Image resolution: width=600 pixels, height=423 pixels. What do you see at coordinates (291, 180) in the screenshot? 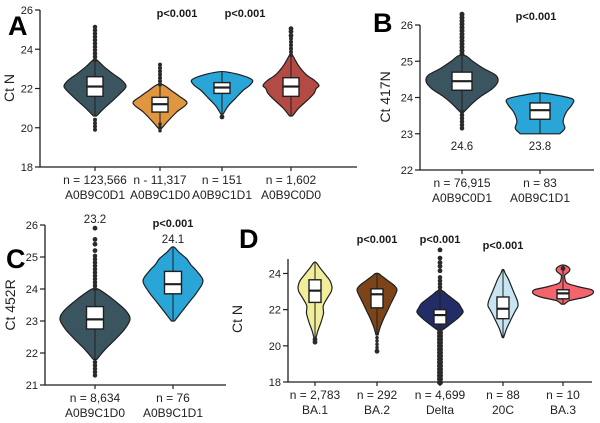
I see `n-label: n = 1,602` at bounding box center [291, 180].